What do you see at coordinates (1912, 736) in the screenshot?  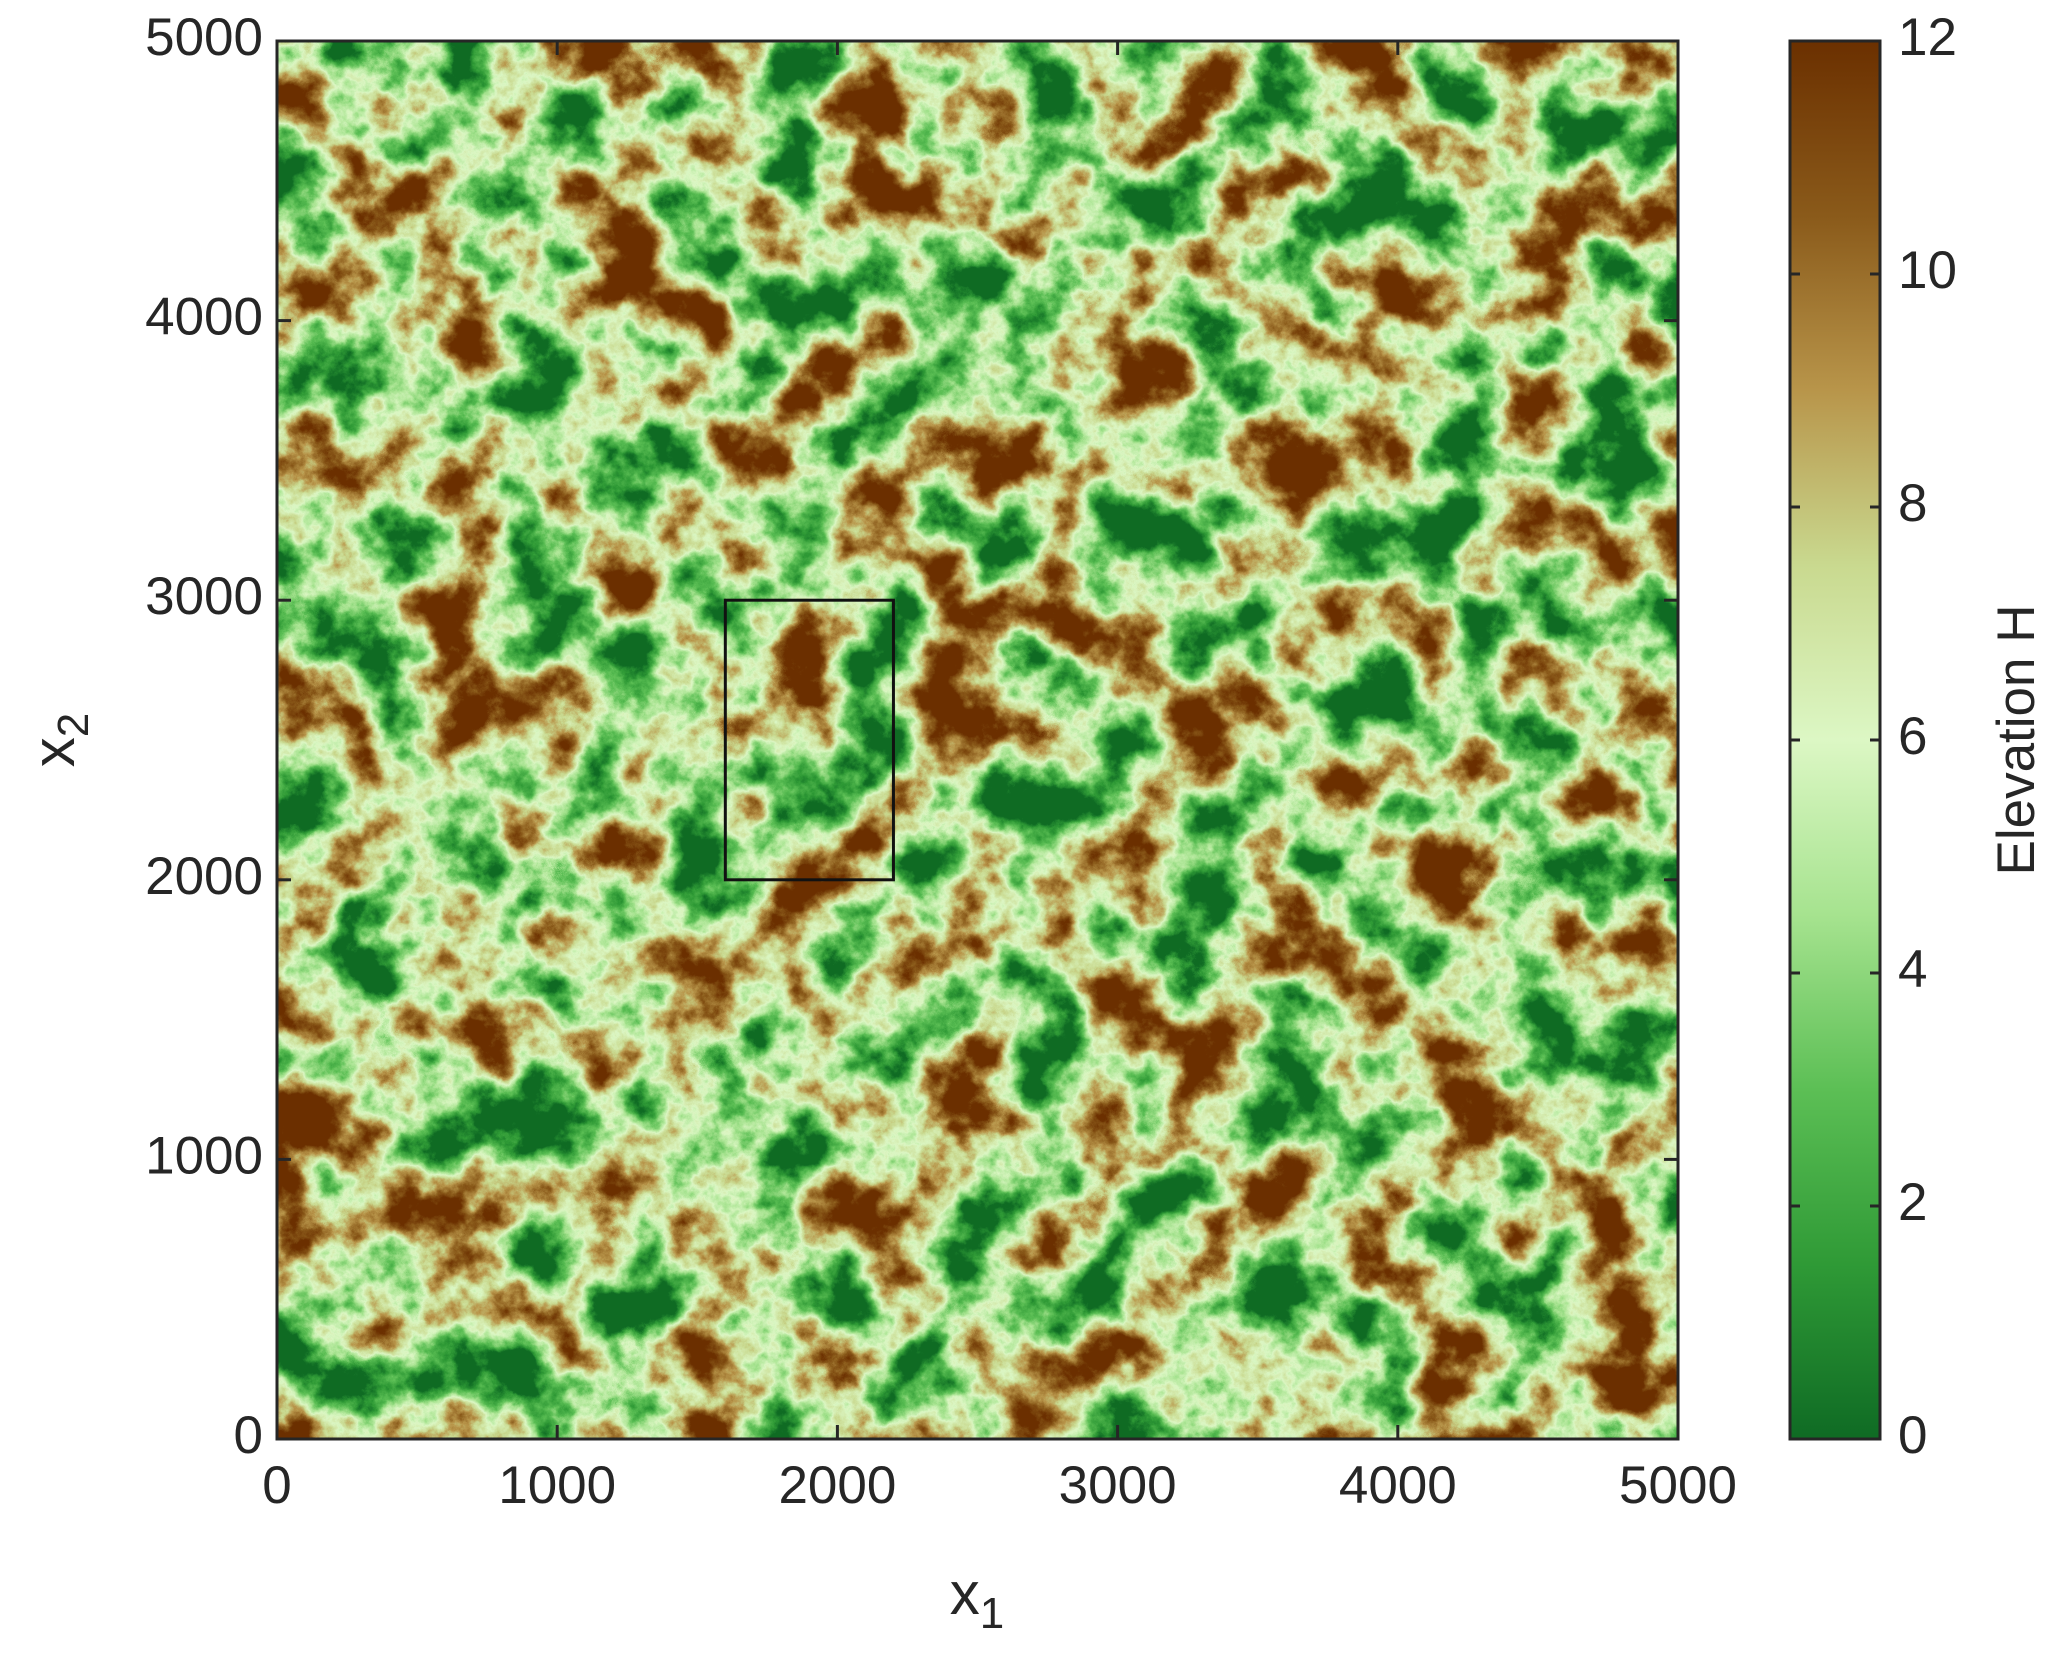 I see `colorbar-tick-label: 6` at bounding box center [1912, 736].